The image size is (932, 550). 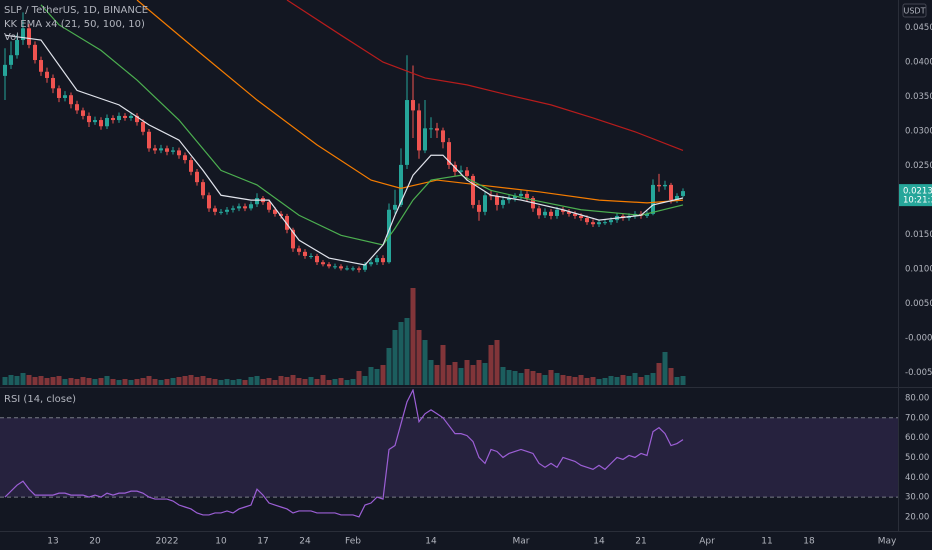 What do you see at coordinates (95, 542) in the screenshot?
I see `x-tick-label: 20` at bounding box center [95, 542].